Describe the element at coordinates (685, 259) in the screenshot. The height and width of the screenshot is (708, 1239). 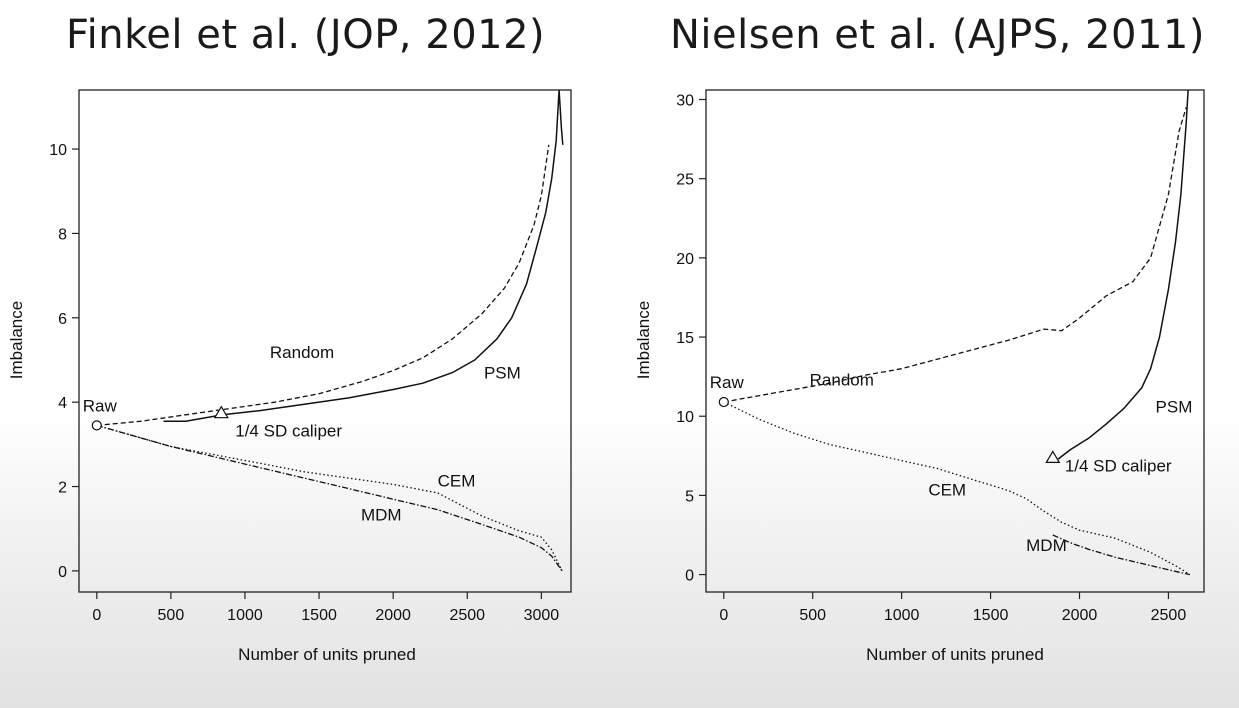
I see `right-y-tick-label: 20` at that location.